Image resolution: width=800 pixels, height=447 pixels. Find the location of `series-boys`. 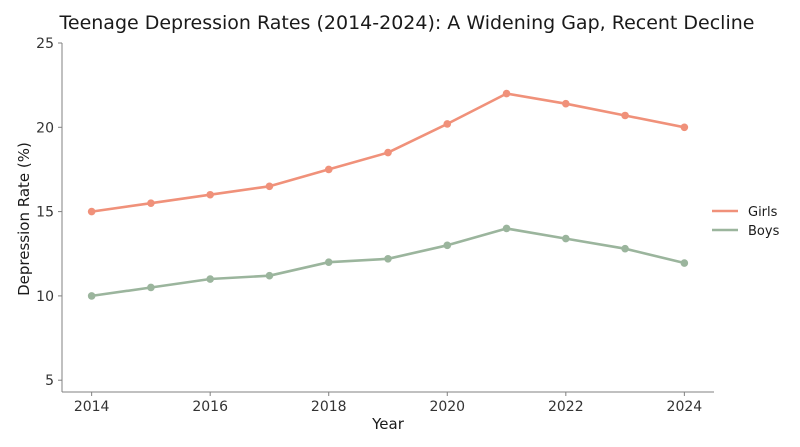

series-boys is located at coordinates (388, 262).